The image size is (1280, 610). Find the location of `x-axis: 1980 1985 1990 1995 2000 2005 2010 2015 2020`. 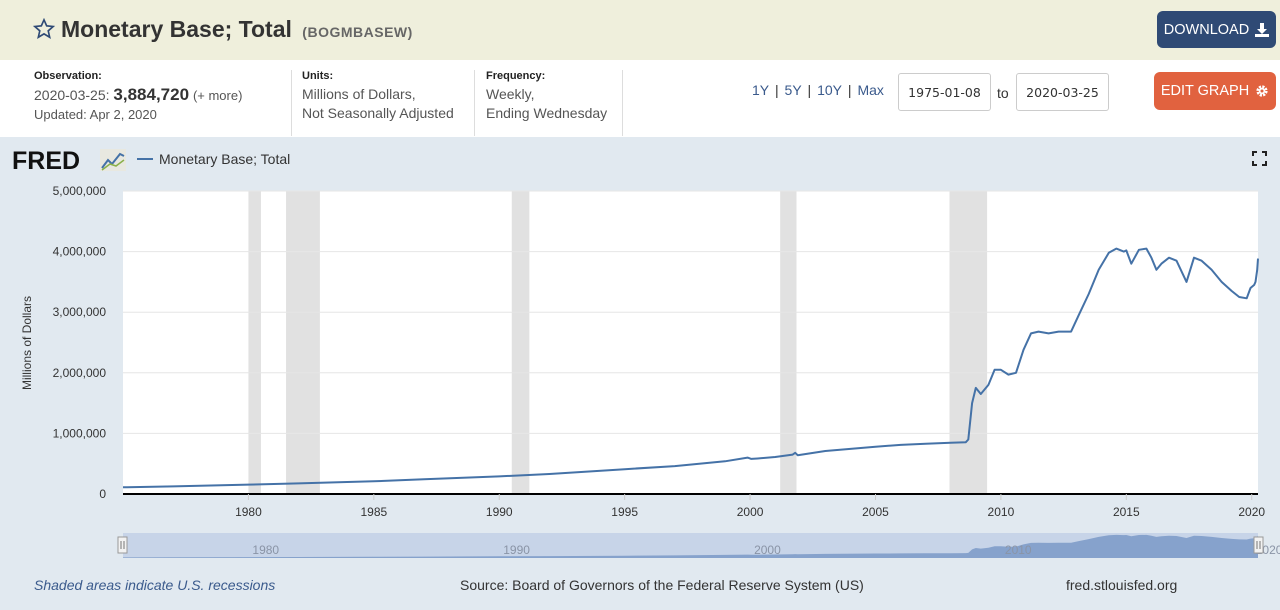

x-axis: 1980 1985 1990 1995 2000 2005 2010 2015 2020 is located at coordinates (750, 506).